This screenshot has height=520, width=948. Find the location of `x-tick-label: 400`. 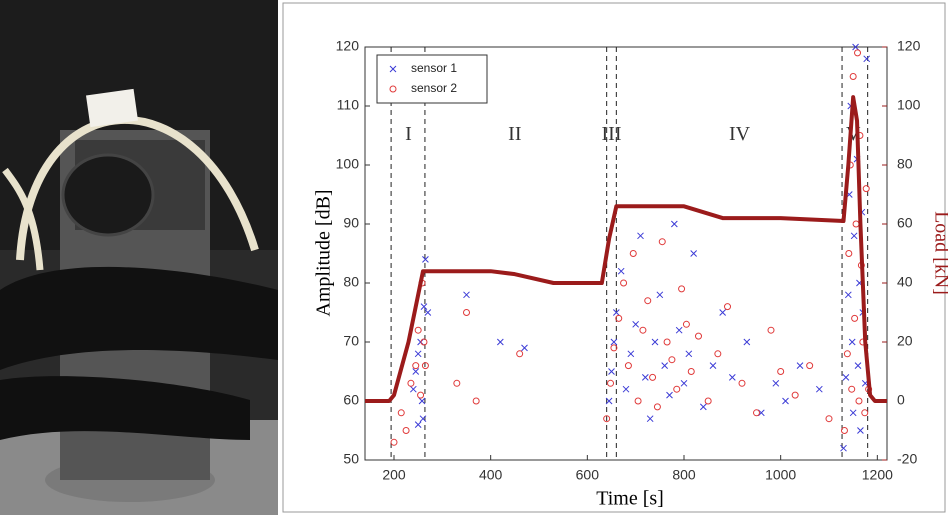

x-tick-label: 400 is located at coordinates (491, 475).